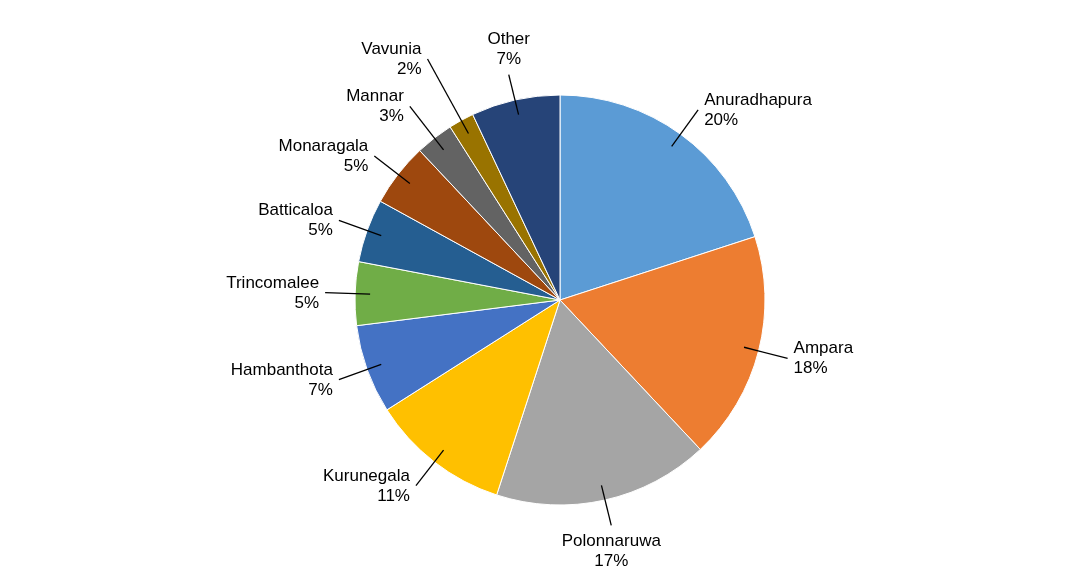  Describe the element at coordinates (758, 99) in the screenshot. I see `slice-label: Anuradhapura` at that location.